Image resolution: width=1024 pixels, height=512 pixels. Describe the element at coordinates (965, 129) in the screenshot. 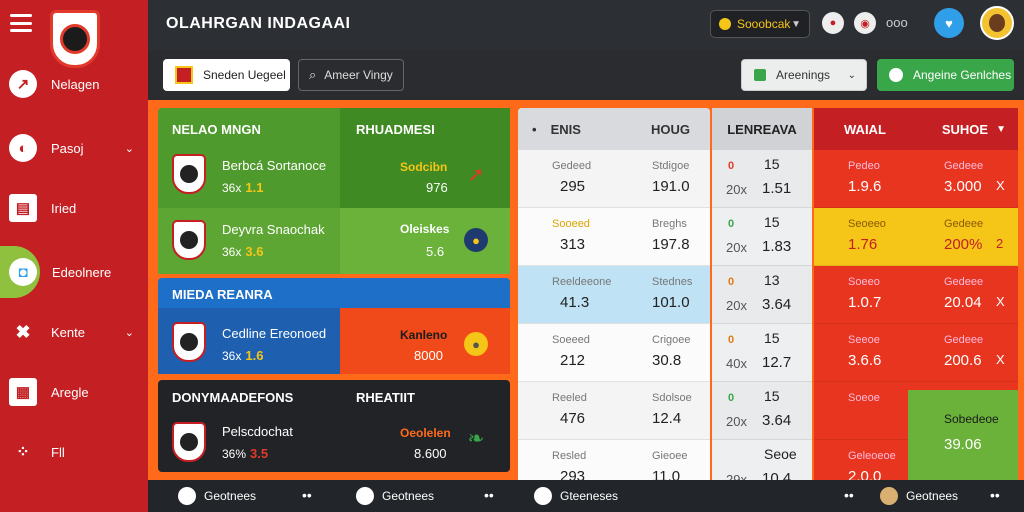

I see `column-header: SUHOE` at that location.